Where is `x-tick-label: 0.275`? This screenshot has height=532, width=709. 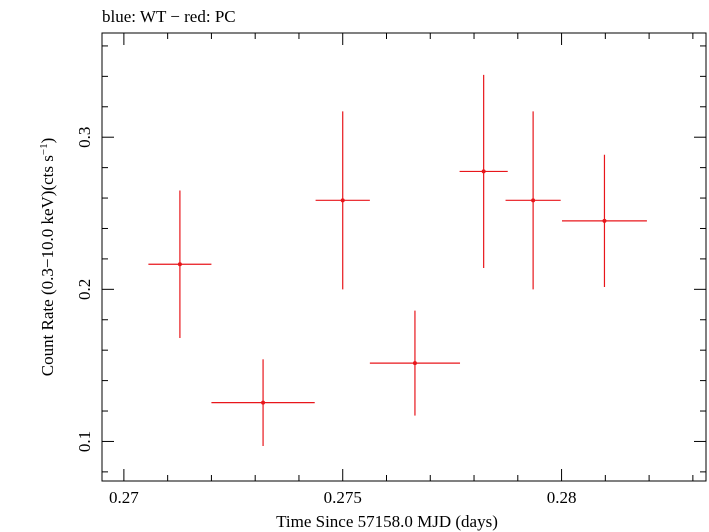 x-tick-label: 0.275 is located at coordinates (343, 497).